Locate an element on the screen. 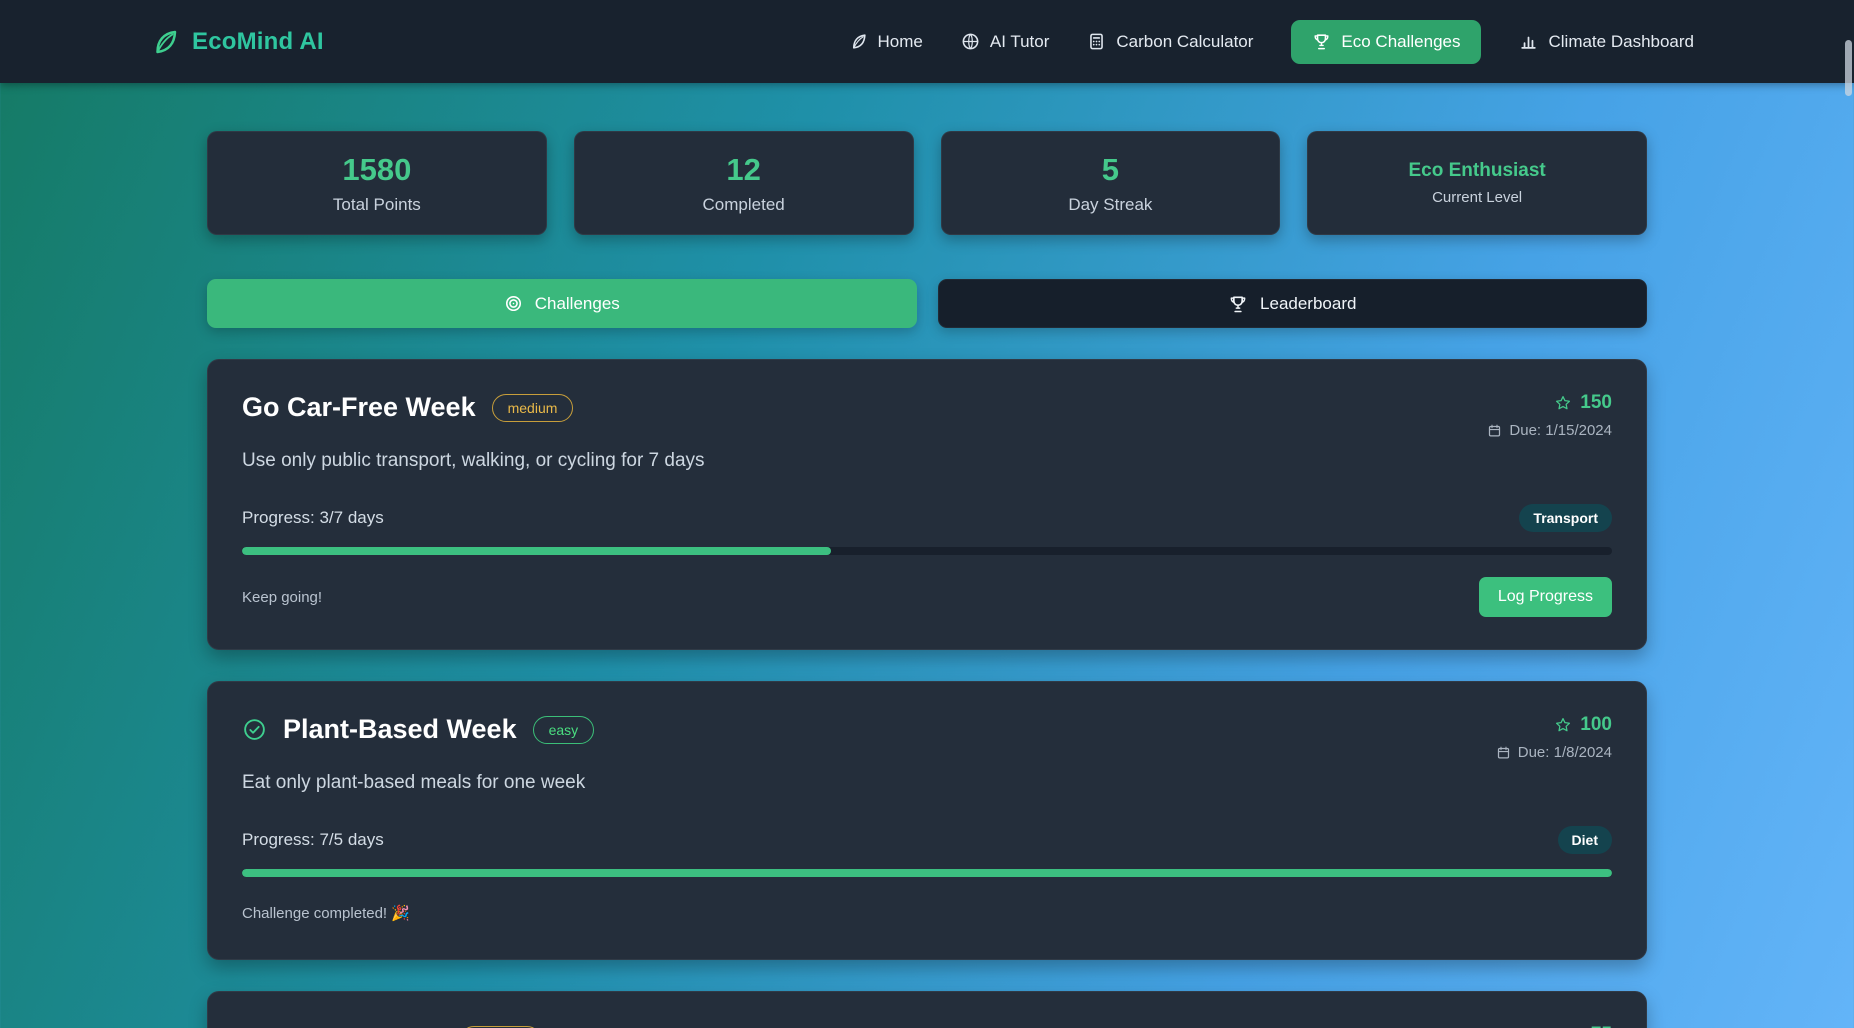  challenge-description: Eat only plant-based meals for one week is located at coordinates (414, 782).